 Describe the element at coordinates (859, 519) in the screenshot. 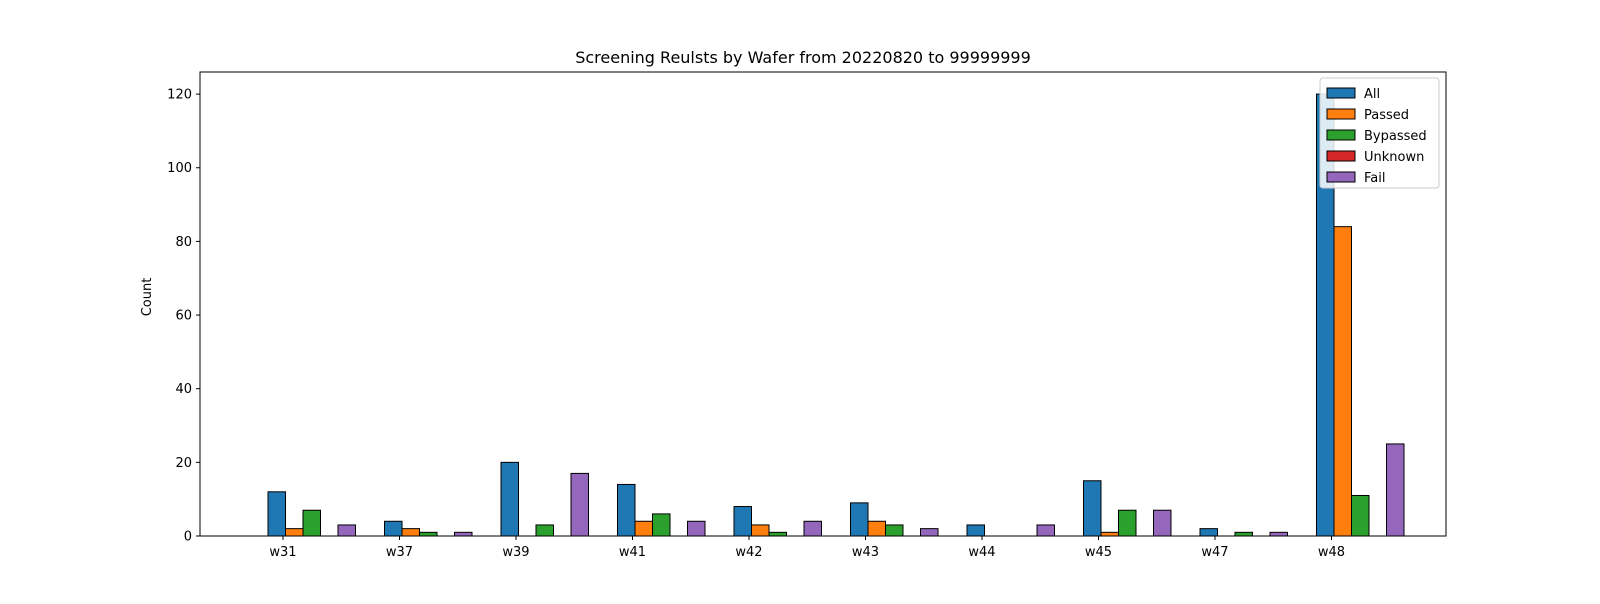

I see `bar-all-w43` at that location.